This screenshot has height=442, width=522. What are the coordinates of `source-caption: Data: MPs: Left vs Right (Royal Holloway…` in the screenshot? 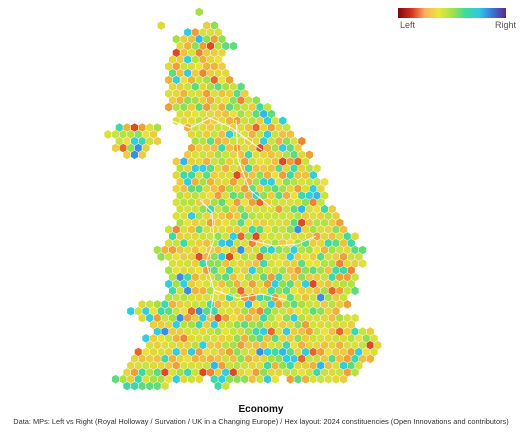 It's located at (261, 421).